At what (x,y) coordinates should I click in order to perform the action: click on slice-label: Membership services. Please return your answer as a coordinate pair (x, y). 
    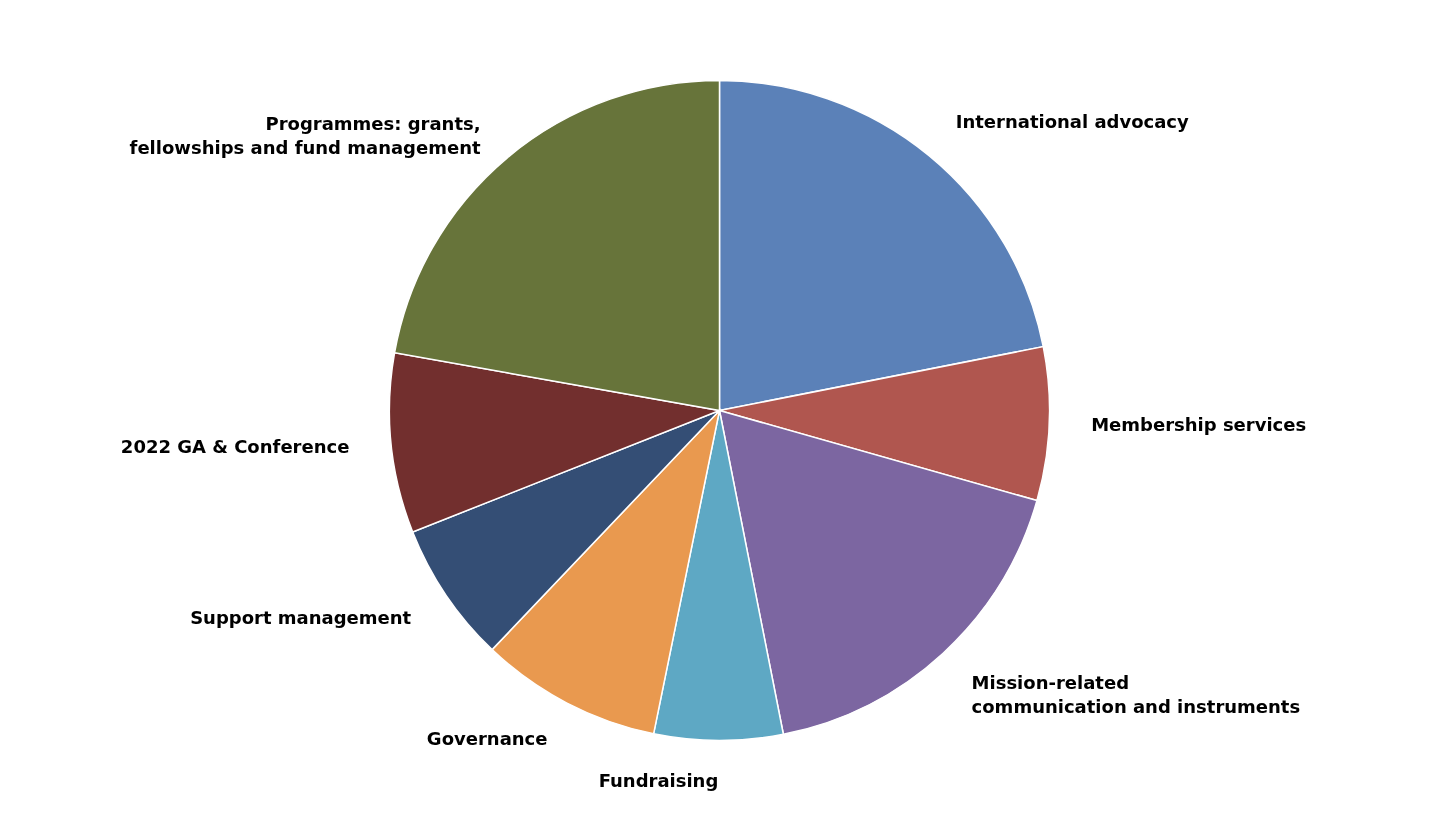
    Looking at the image, I should click on (1199, 424).